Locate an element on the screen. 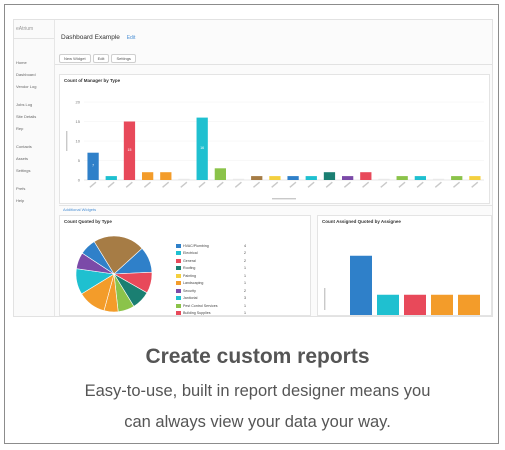 The height and width of the screenshot is (450, 505). legend-label: Electrical is located at coordinates (190, 253).